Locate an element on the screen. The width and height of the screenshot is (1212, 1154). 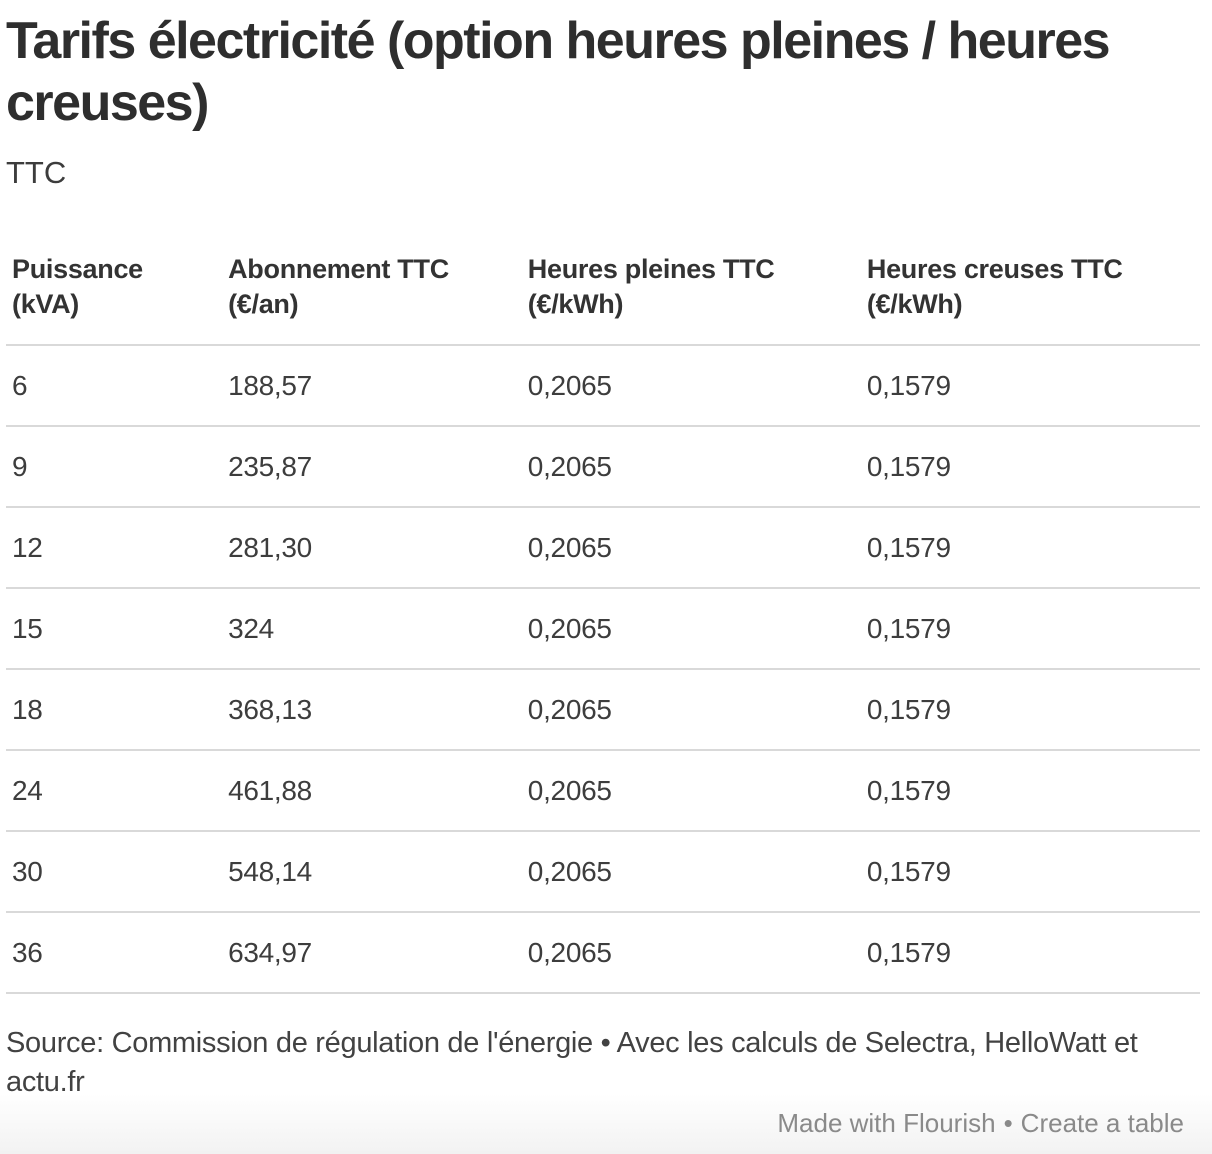
table-row: 9 235,87 0,2065 0,1579 is located at coordinates (603, 467).